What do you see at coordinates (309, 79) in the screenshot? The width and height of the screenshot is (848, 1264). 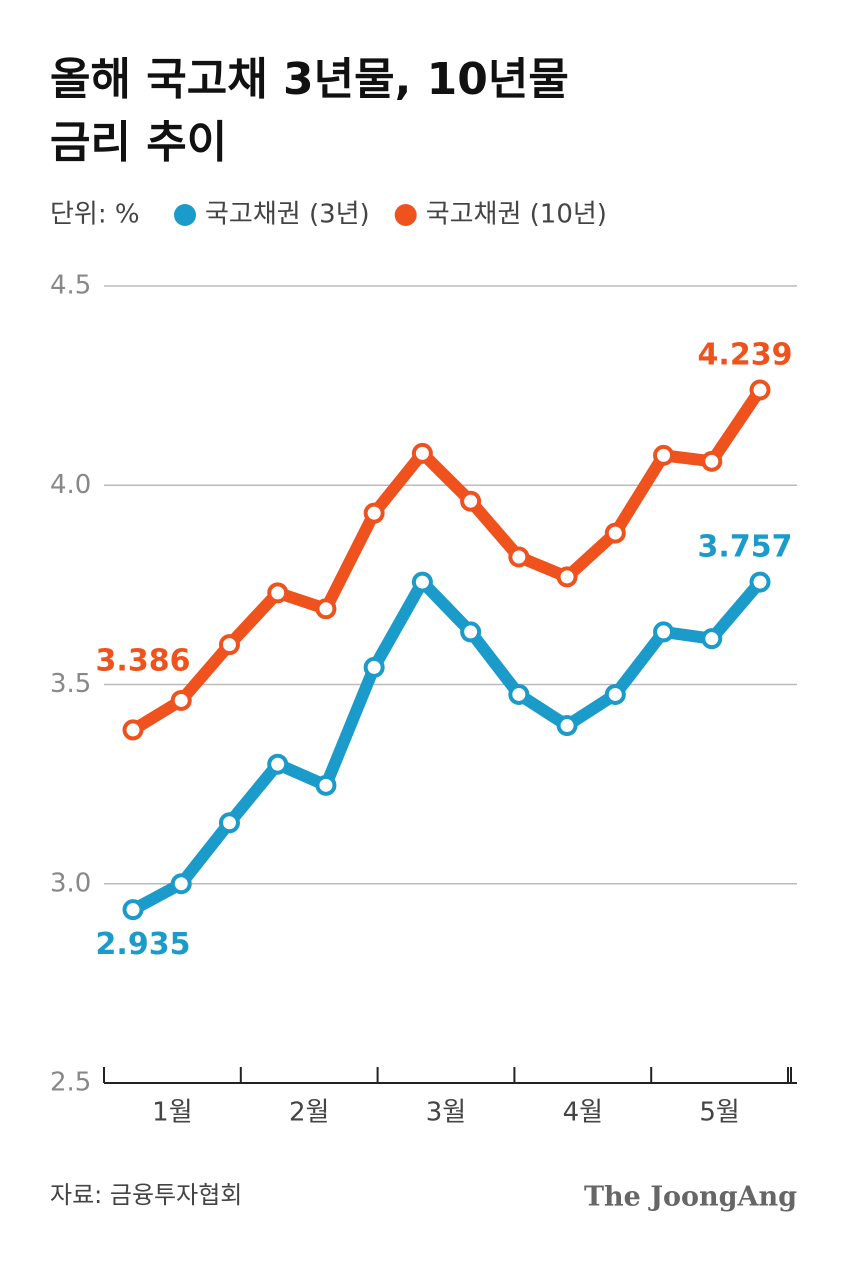 I see `chart-title: 올해 국고채 3년물, 10년물` at bounding box center [309, 79].